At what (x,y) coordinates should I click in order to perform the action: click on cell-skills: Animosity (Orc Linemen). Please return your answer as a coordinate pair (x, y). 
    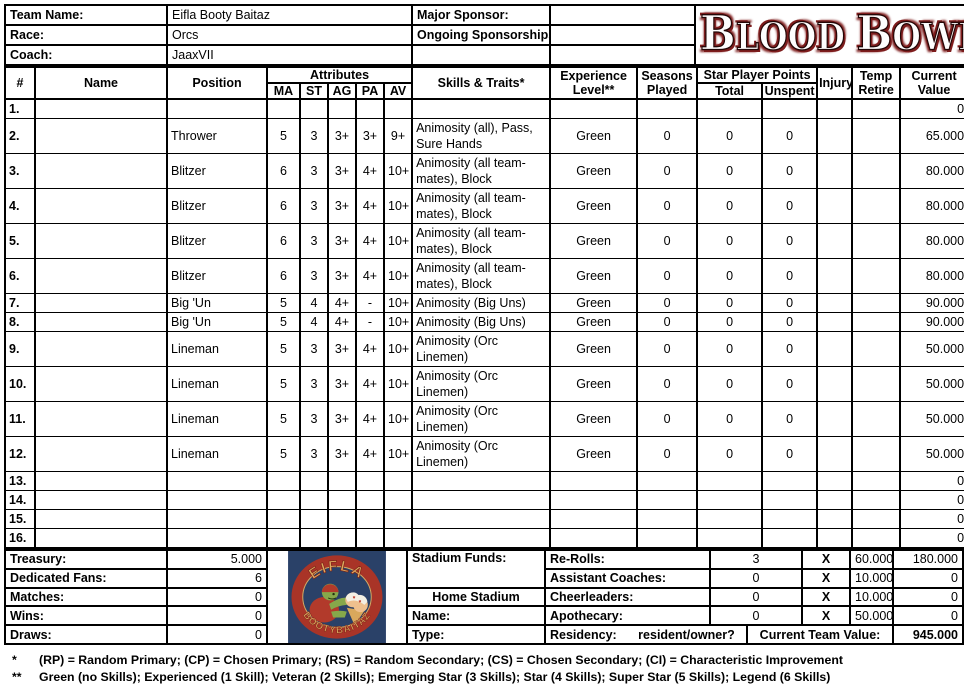
    Looking at the image, I should click on (481, 454).